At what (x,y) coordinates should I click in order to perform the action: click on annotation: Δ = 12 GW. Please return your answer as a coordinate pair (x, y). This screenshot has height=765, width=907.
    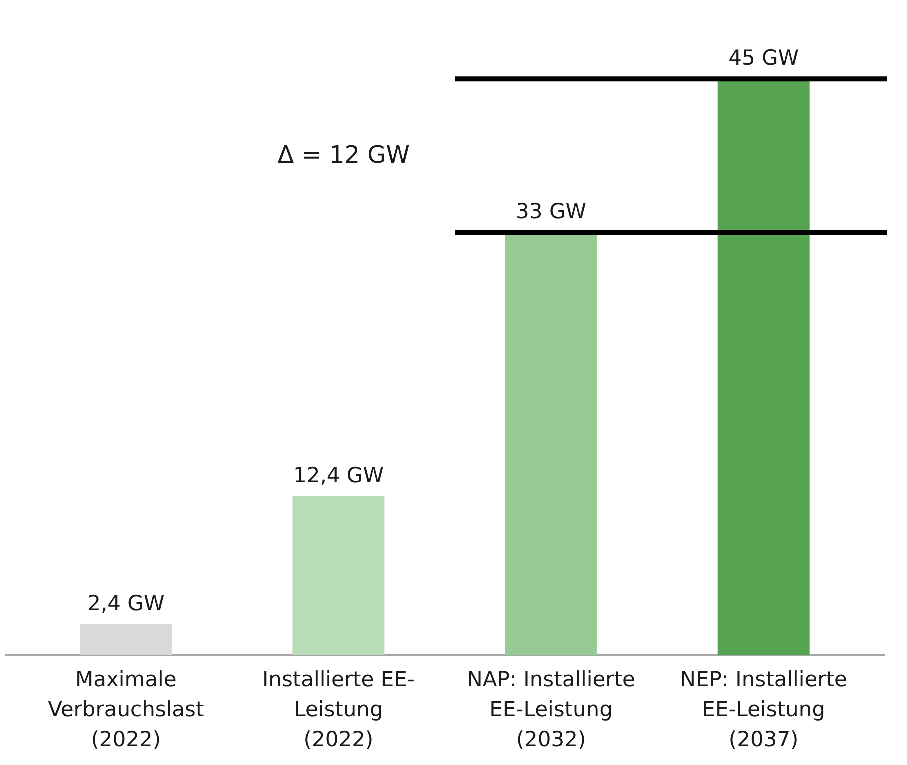
    Looking at the image, I should click on (344, 154).